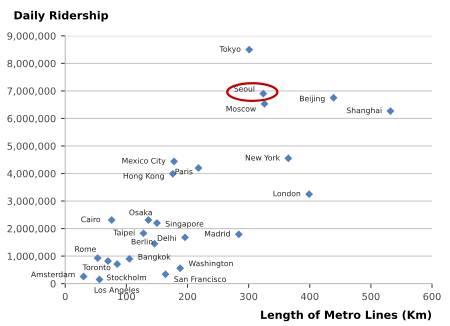  What do you see at coordinates (32, 256) in the screenshot?
I see `y-tick-label: 1,000,000` at bounding box center [32, 256].